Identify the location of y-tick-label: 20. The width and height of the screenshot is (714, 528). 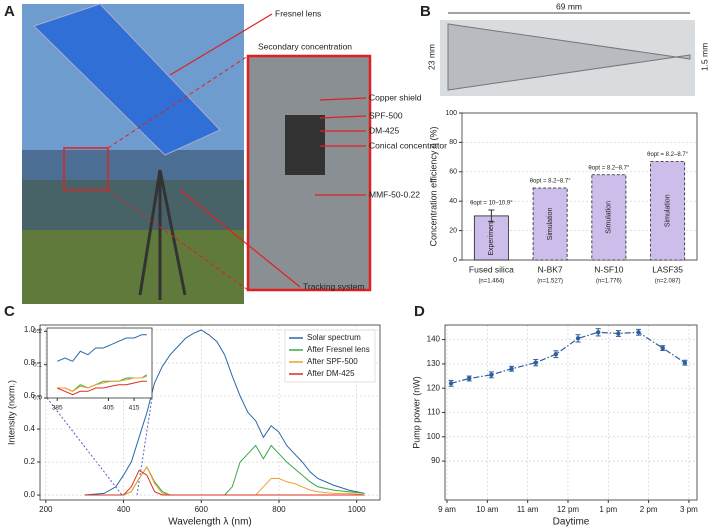
(453, 230).